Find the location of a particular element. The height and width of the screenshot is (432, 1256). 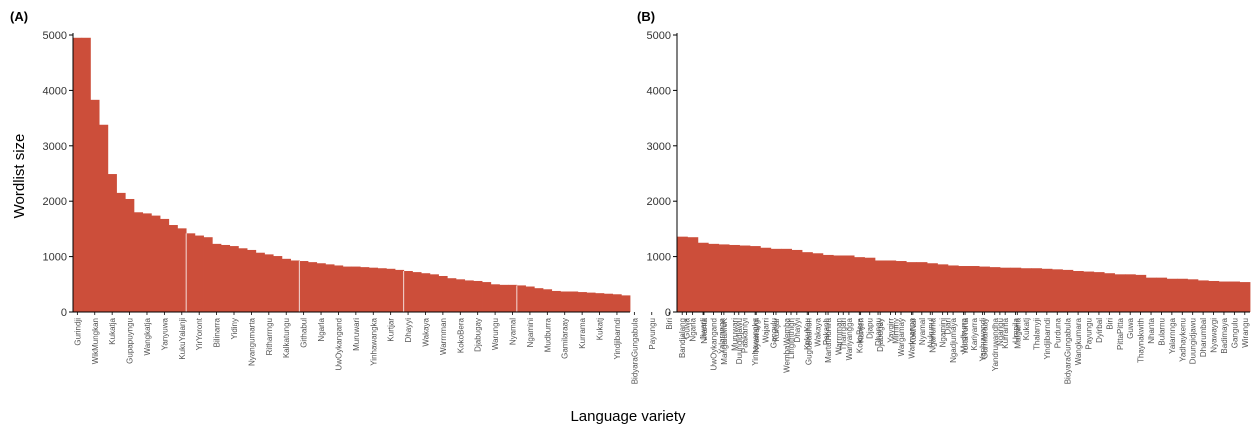

panel-a-y-axis: 0 1000 2000 3000 4000 5000 is located at coordinates (58, 174).